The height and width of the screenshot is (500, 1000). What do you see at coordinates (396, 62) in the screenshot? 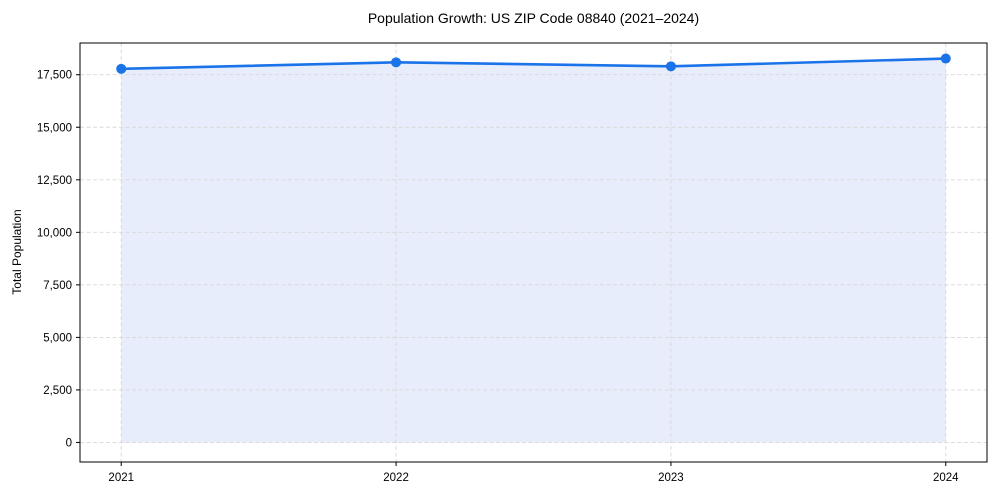
I see `data-point-2022` at bounding box center [396, 62].